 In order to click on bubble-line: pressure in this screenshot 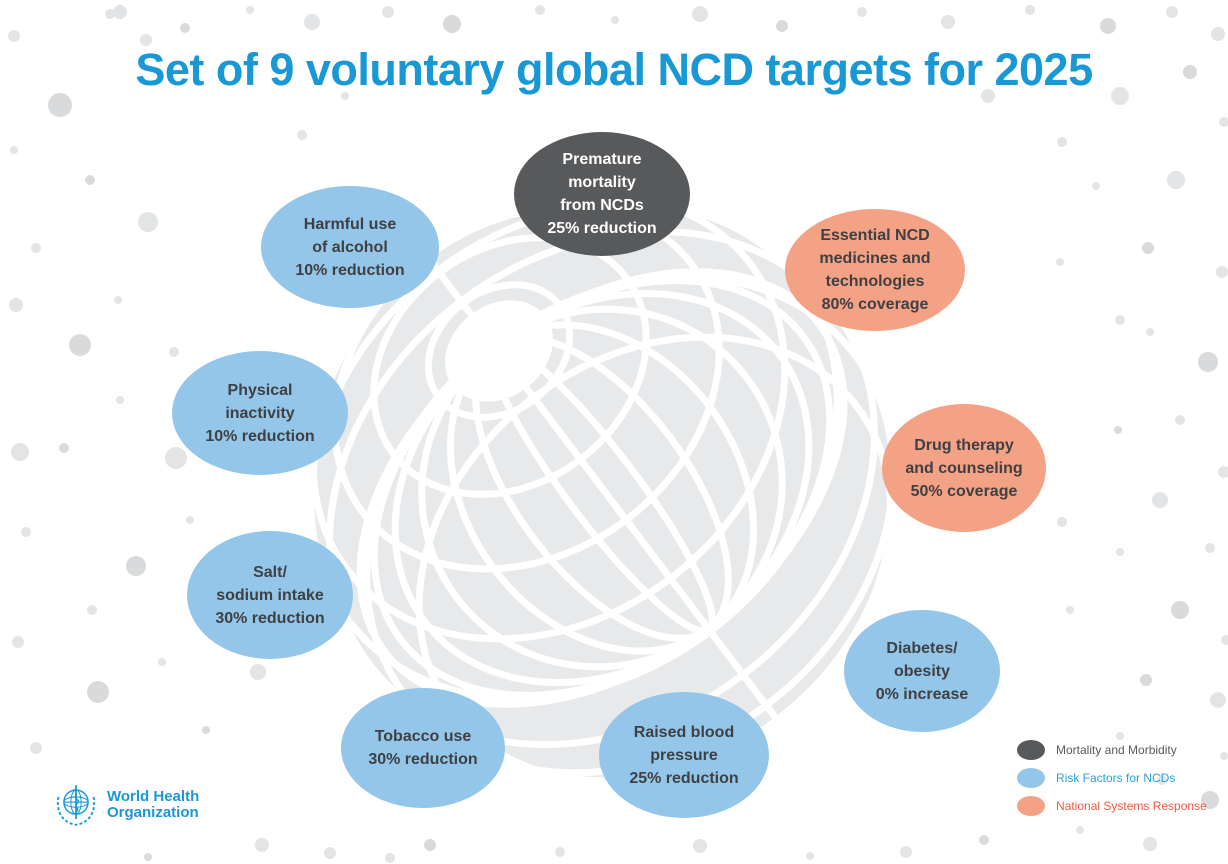, I will do `click(684, 755)`.